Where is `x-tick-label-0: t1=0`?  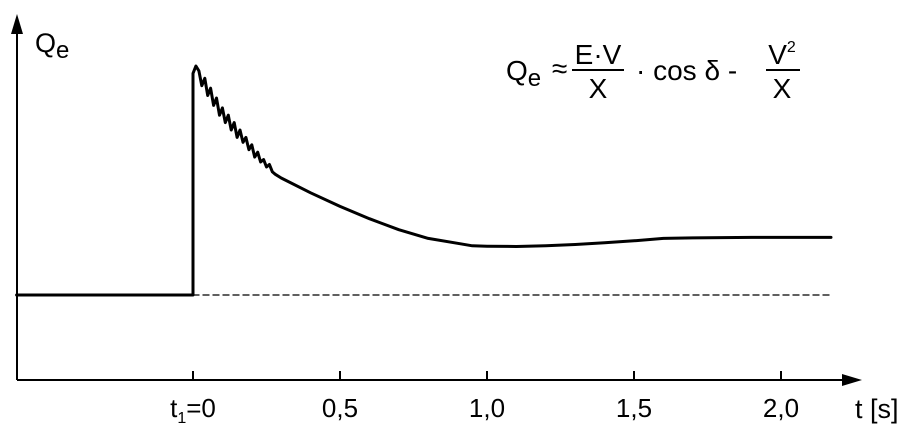 x-tick-label-0: t1=0 is located at coordinates (193, 410).